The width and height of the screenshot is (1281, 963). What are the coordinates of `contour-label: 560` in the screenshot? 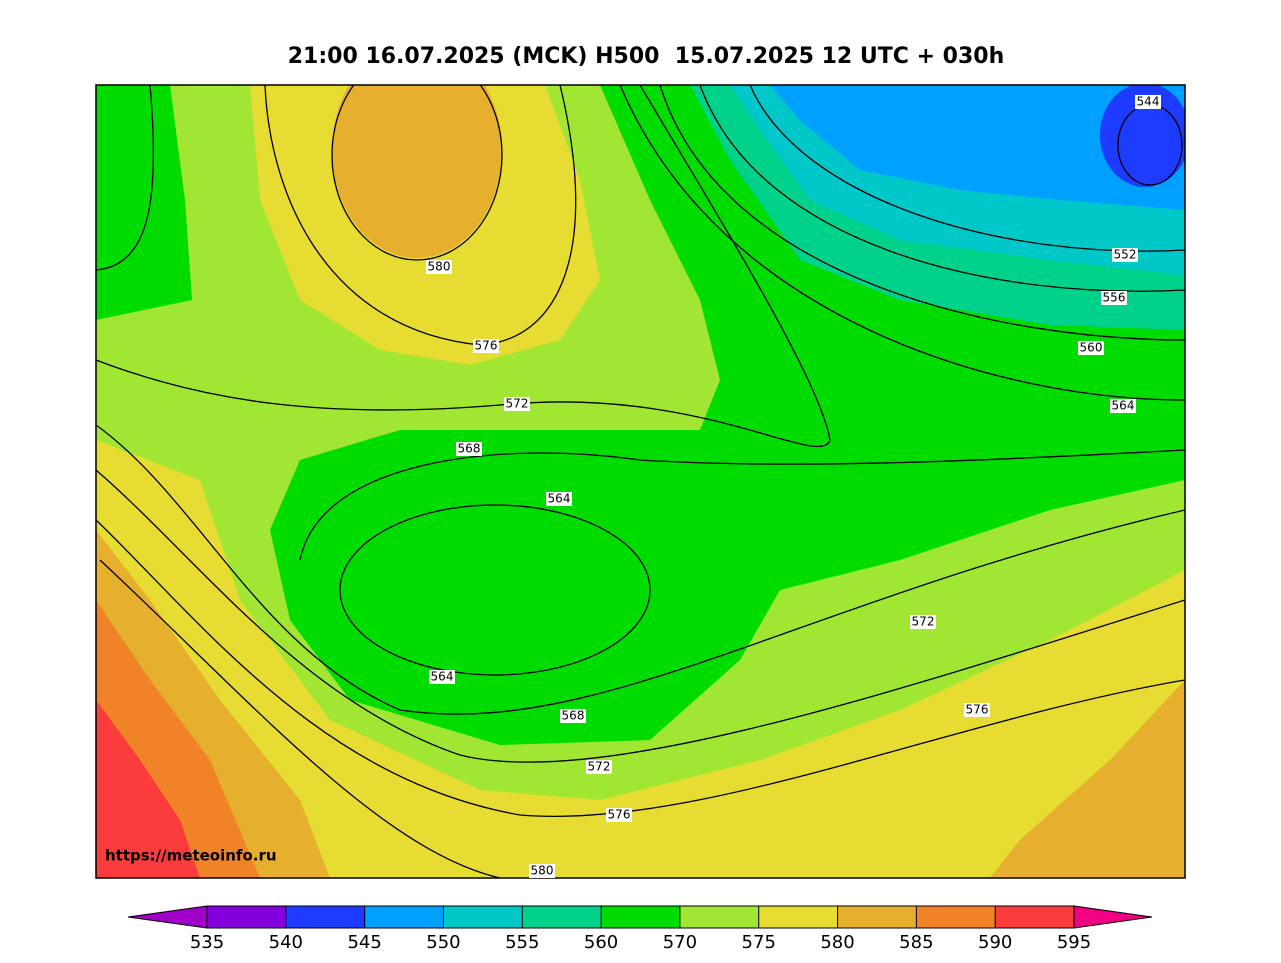 It's located at (1091, 348).